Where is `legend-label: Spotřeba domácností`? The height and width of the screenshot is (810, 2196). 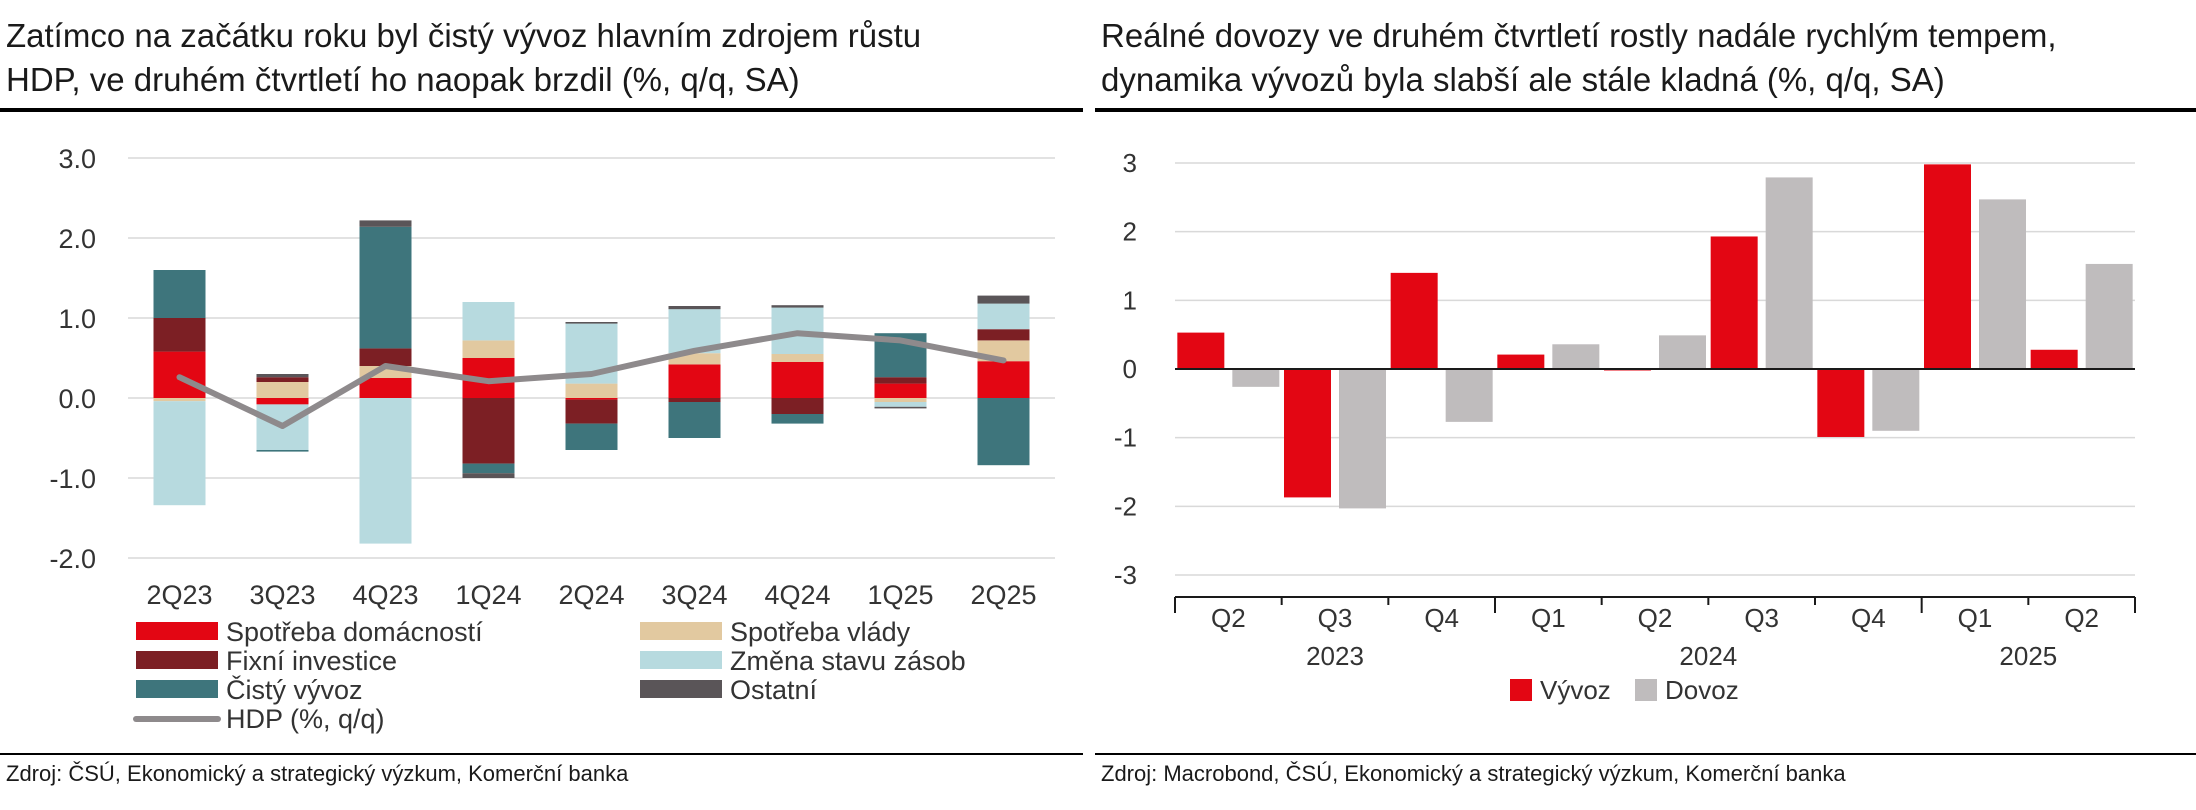
legend-label: Spotřeba domácností is located at coordinates (354, 632).